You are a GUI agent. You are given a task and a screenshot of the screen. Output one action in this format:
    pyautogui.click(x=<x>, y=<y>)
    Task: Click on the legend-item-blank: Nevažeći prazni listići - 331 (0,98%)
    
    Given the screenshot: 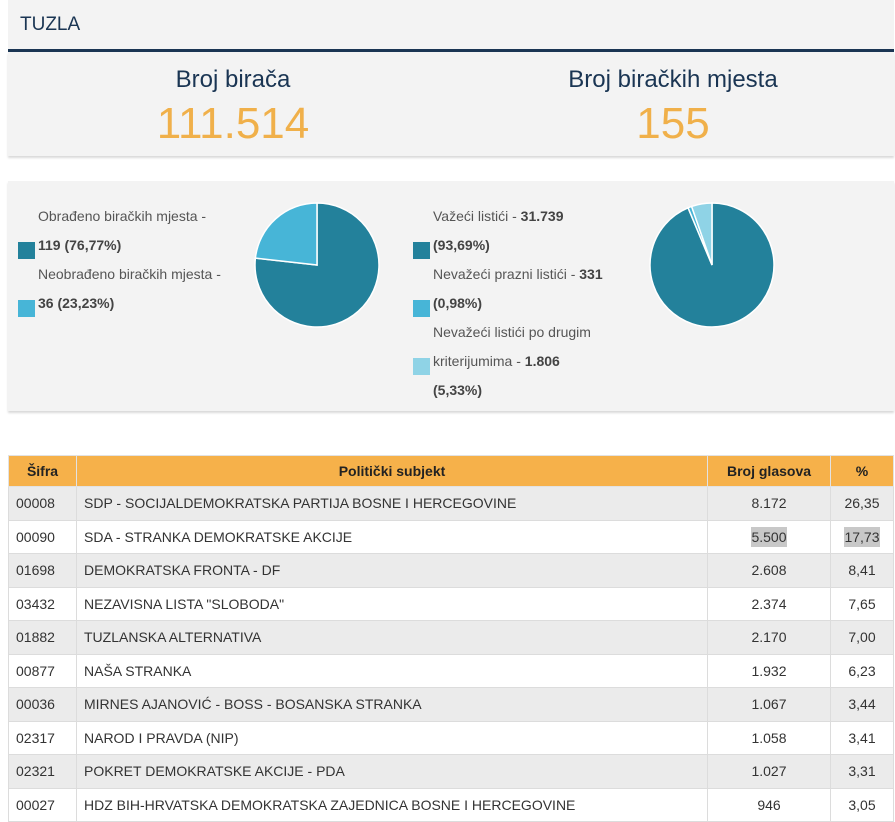 What is the action you would take?
    pyautogui.click(x=528, y=289)
    